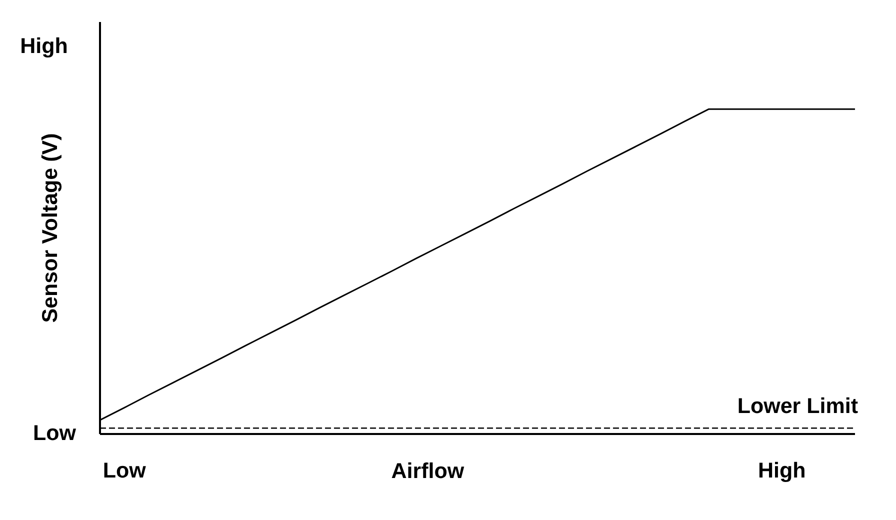 The height and width of the screenshot is (520, 896). What do you see at coordinates (797, 406) in the screenshot?
I see `ref-line-label: Lower Limit` at bounding box center [797, 406].